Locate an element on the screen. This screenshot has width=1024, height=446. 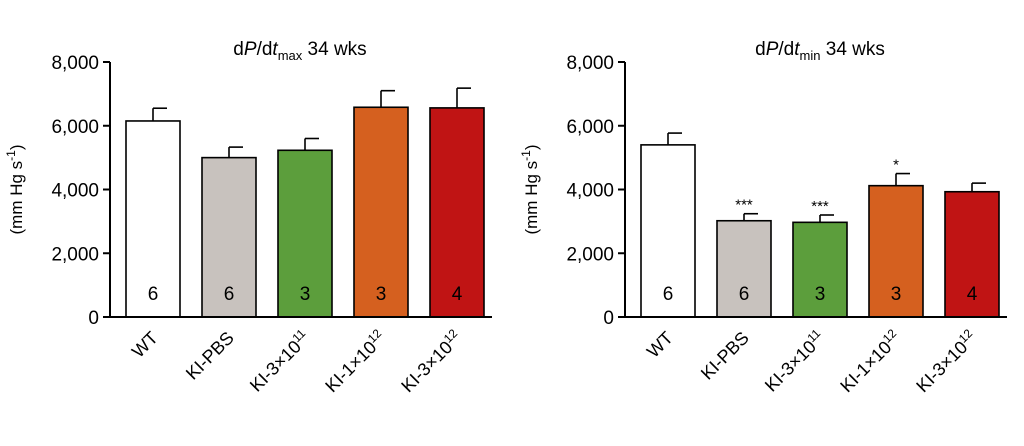
chart-title: dP/dtmax 34 wks is located at coordinates (299, 51).